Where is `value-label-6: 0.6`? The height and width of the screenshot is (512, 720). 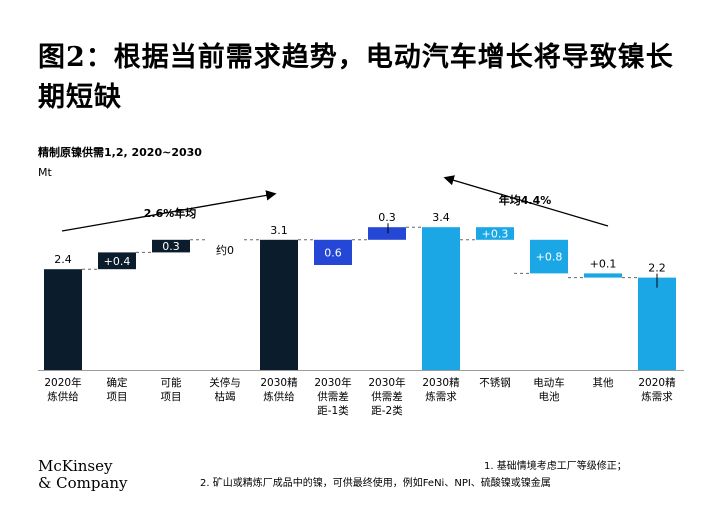
value-label-6: 0.6 is located at coordinates (333, 252).